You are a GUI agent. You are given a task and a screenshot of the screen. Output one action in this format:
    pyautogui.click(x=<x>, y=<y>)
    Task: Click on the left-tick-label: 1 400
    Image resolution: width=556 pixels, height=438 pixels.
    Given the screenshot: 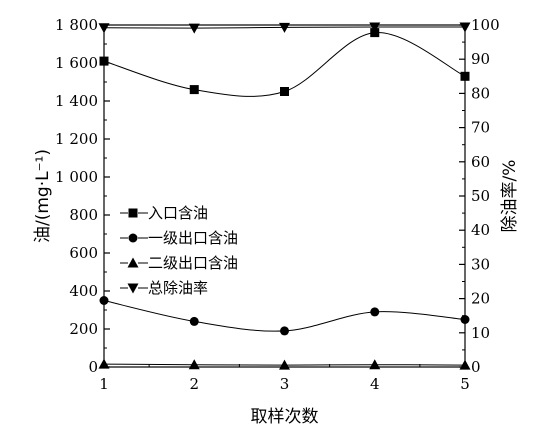 What is the action you would take?
    pyautogui.click(x=76, y=101)
    